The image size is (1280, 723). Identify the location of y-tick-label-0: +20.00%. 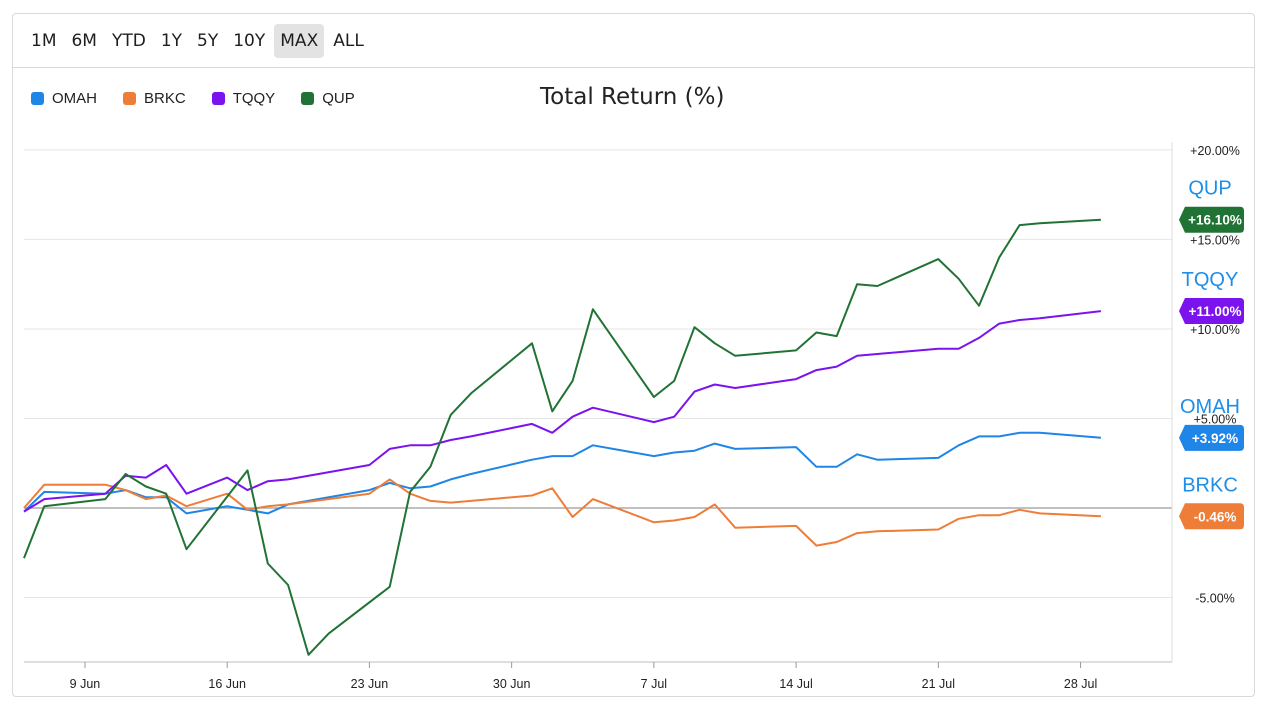
(1215, 151).